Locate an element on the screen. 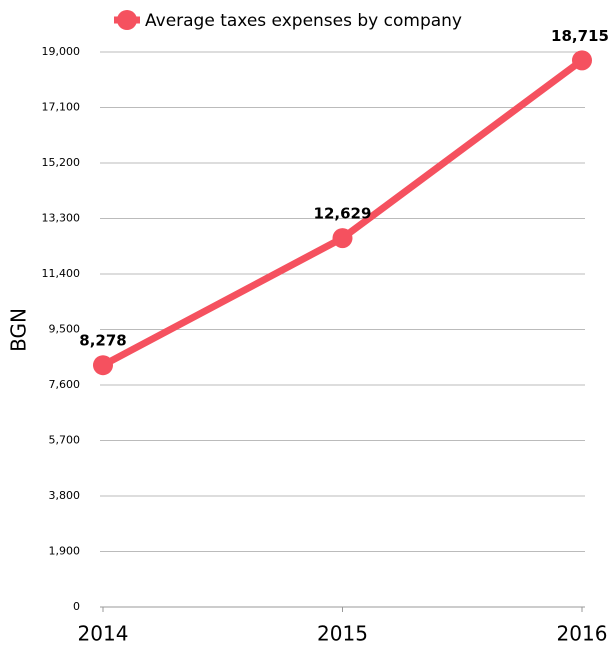 The height and width of the screenshot is (650, 608). y-tick-label: 13,300 is located at coordinates (61, 218).